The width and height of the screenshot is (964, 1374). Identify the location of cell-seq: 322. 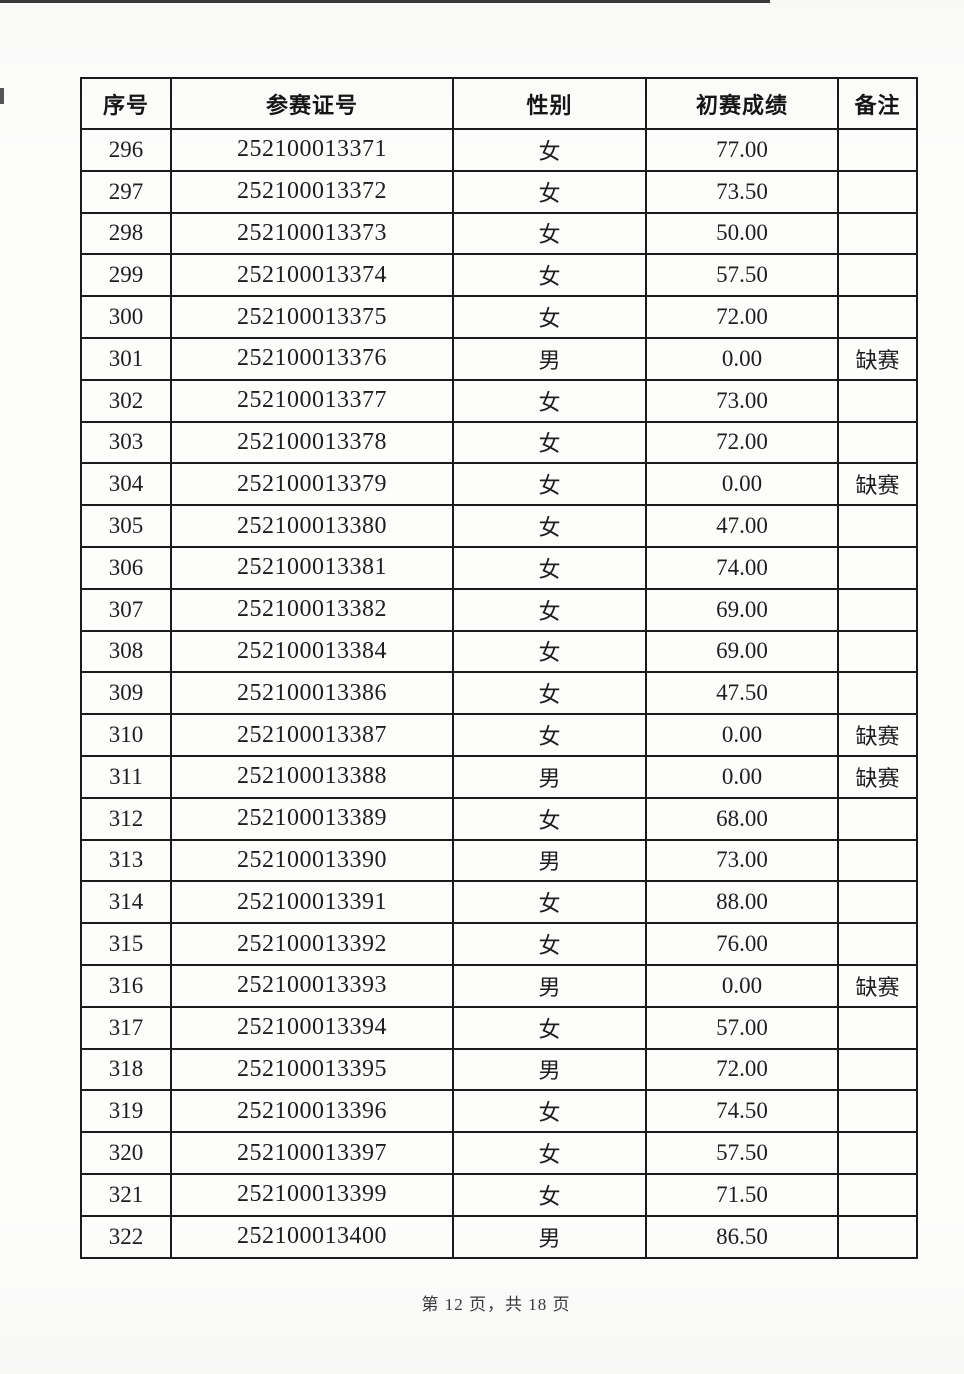
(126, 1236).